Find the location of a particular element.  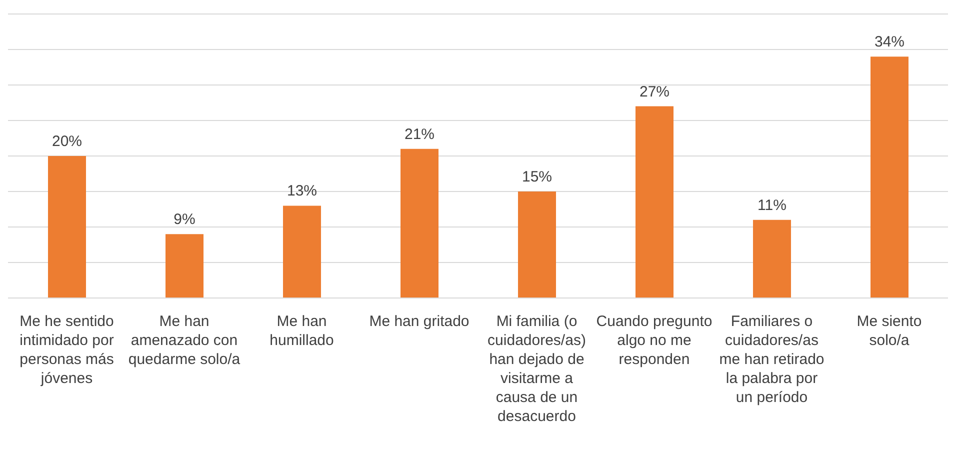

data-label: 20% is located at coordinates (67, 141).